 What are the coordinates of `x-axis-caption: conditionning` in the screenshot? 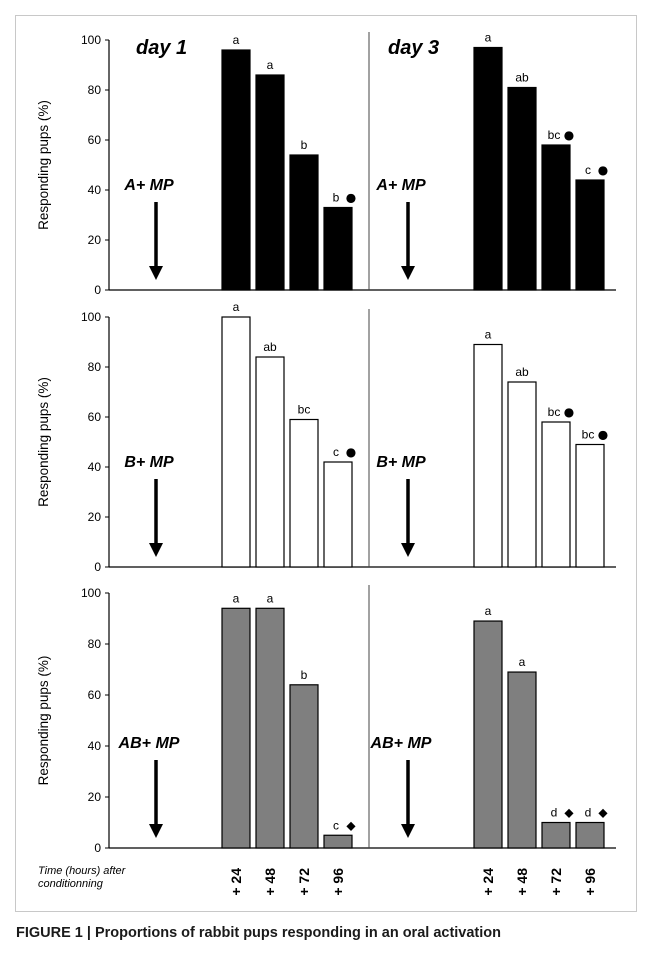 It's located at (71, 884).